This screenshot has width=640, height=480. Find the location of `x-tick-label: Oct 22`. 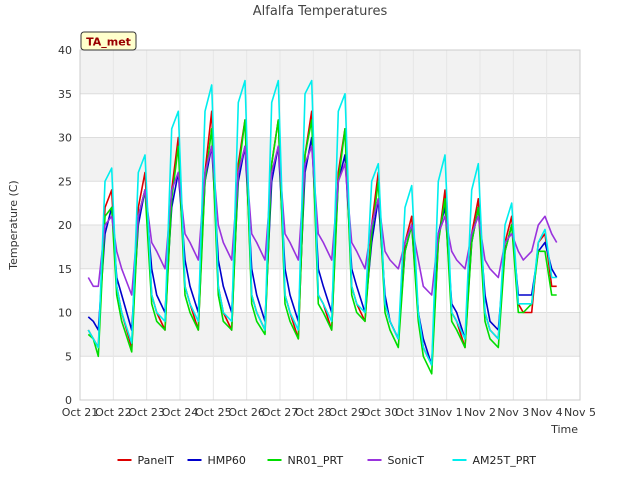

x-tick-label: Oct 22 is located at coordinates (113, 412).